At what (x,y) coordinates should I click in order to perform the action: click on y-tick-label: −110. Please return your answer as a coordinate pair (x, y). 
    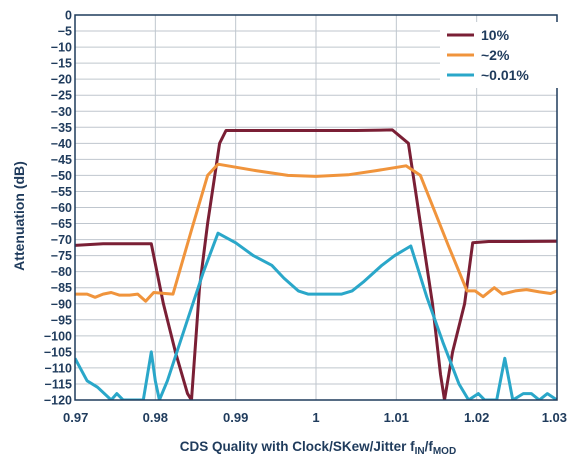
    Looking at the image, I should click on (59, 368).